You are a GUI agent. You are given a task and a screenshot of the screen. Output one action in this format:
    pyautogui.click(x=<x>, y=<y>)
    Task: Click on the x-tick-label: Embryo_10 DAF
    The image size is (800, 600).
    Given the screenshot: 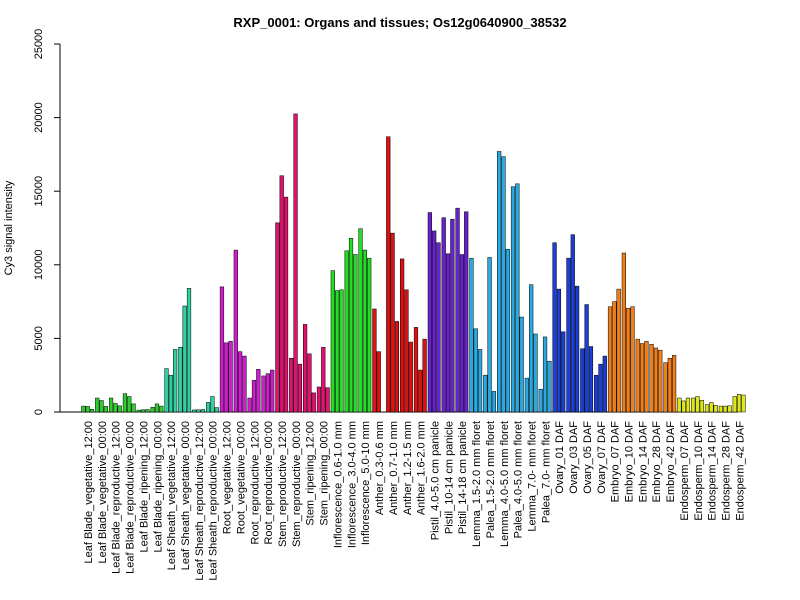 What is the action you would take?
    pyautogui.click(x=630, y=462)
    